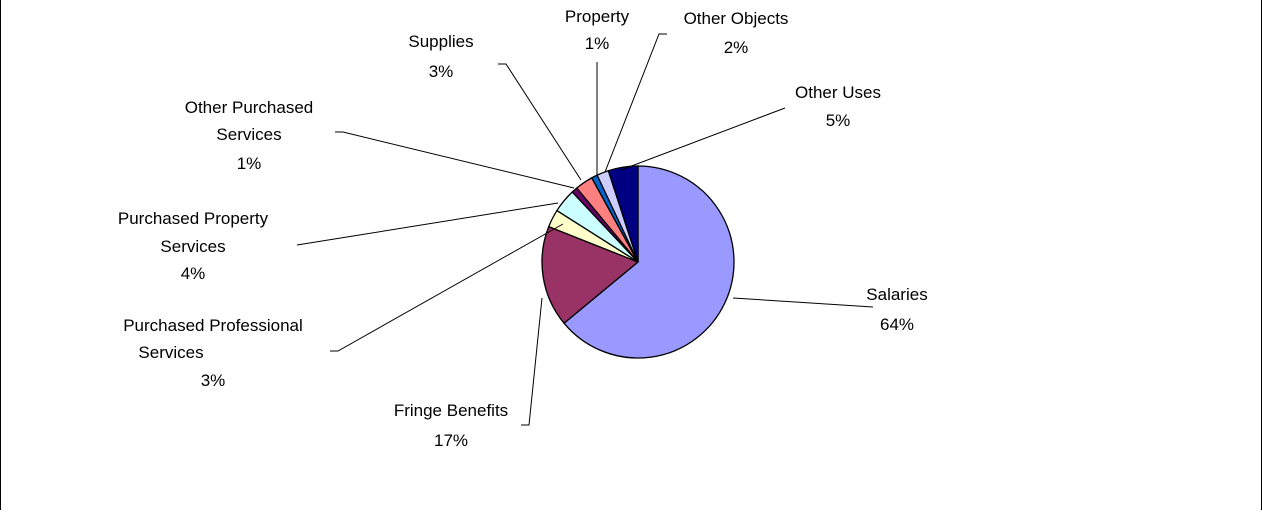  I want to click on category-label-other-objects: Other Objects, so click(736, 18).